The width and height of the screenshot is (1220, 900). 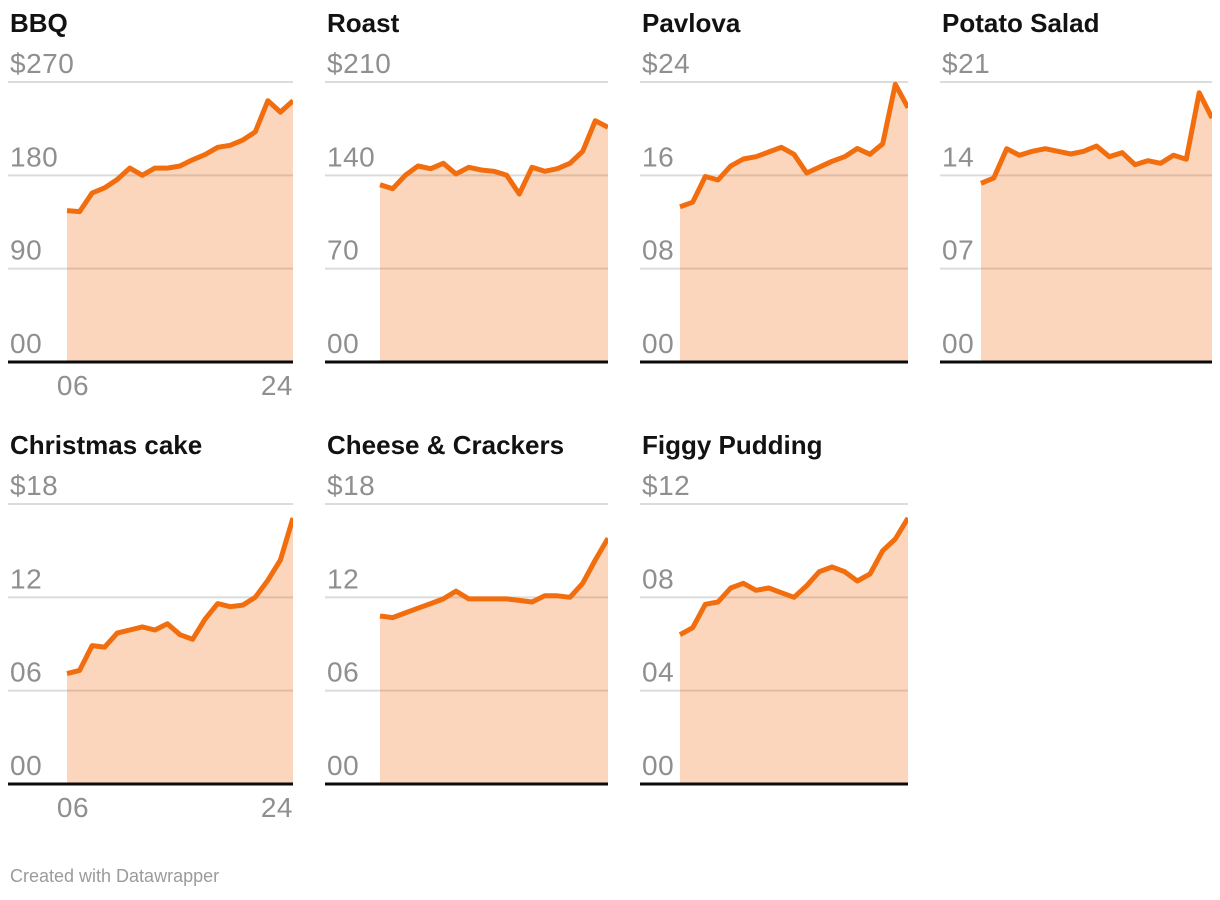 What do you see at coordinates (359, 63) in the screenshot?
I see `y-tick-label: $210` at bounding box center [359, 63].